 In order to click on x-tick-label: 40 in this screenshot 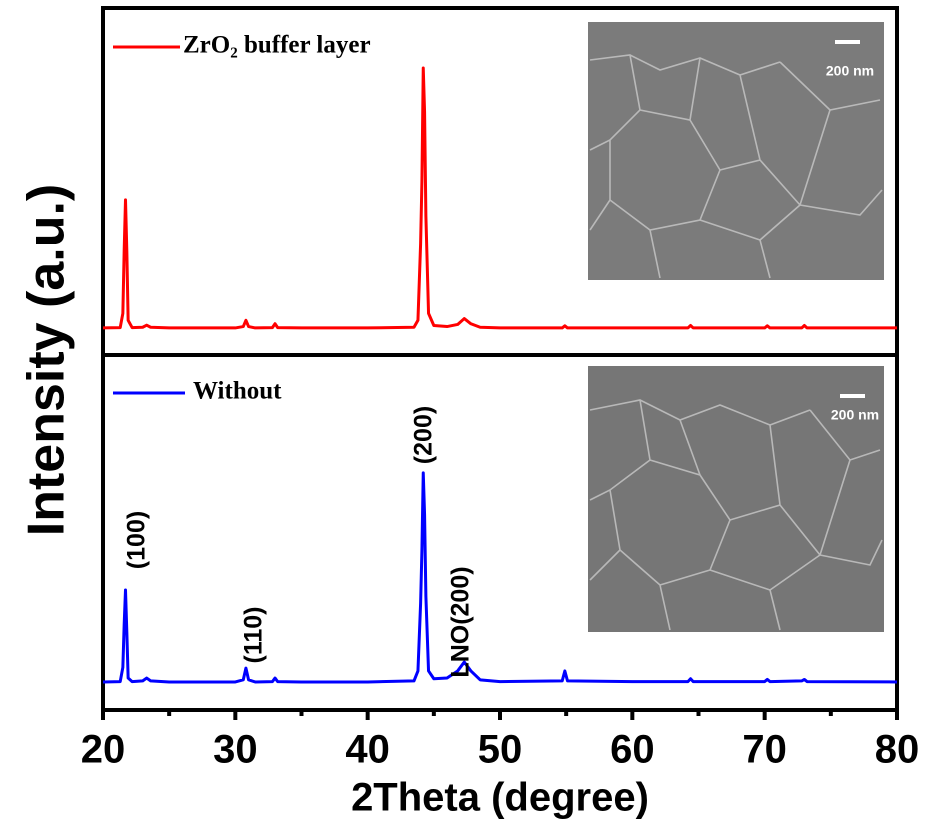, I will do `click(367, 750)`.